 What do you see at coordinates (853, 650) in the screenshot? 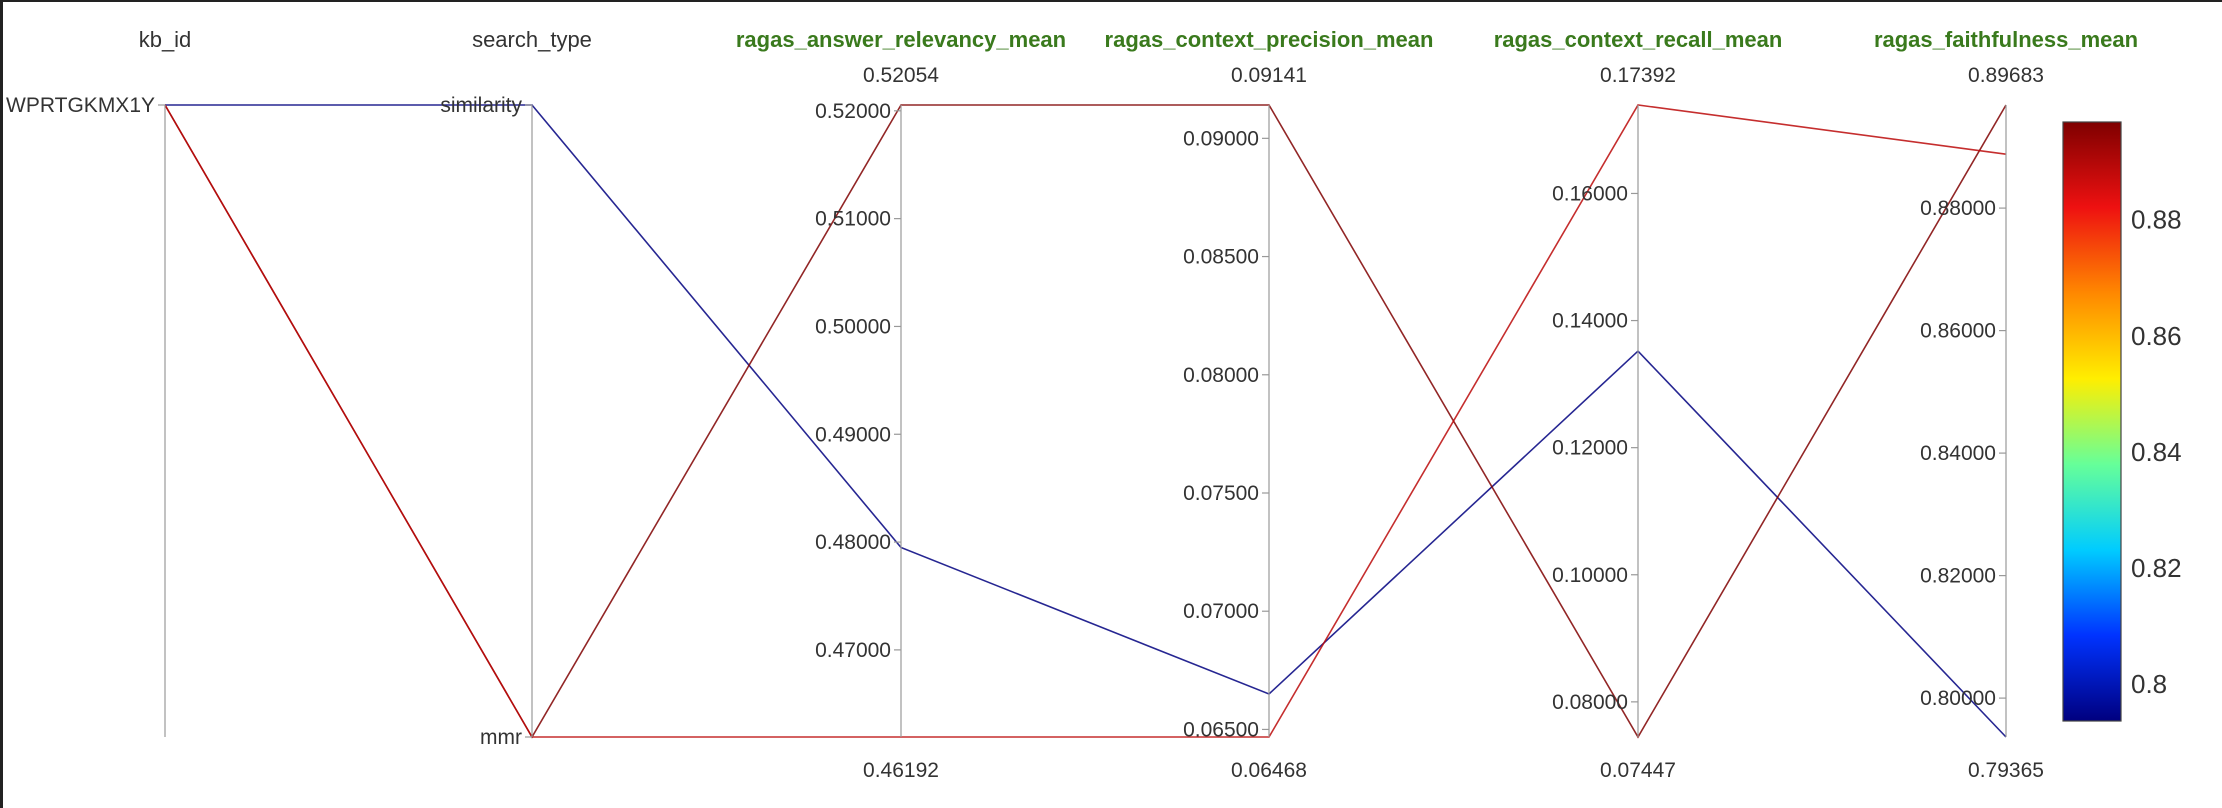
I see `axis-tick-label: 0.47000` at bounding box center [853, 650].